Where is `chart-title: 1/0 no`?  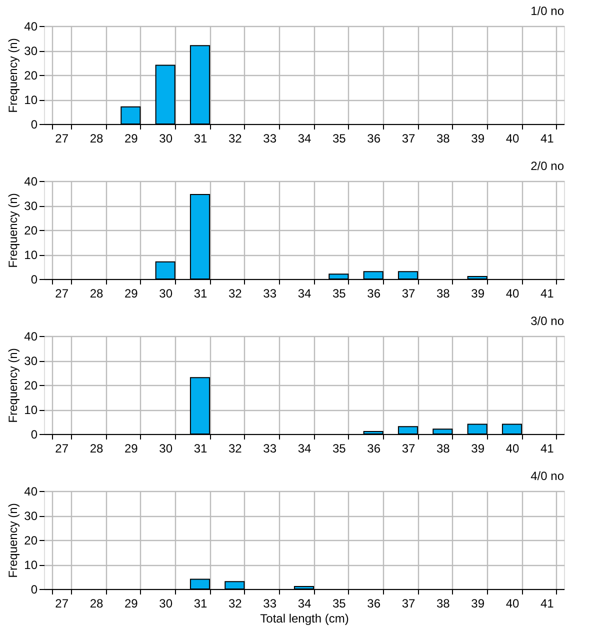
chart-title: 1/0 no is located at coordinates (547, 11).